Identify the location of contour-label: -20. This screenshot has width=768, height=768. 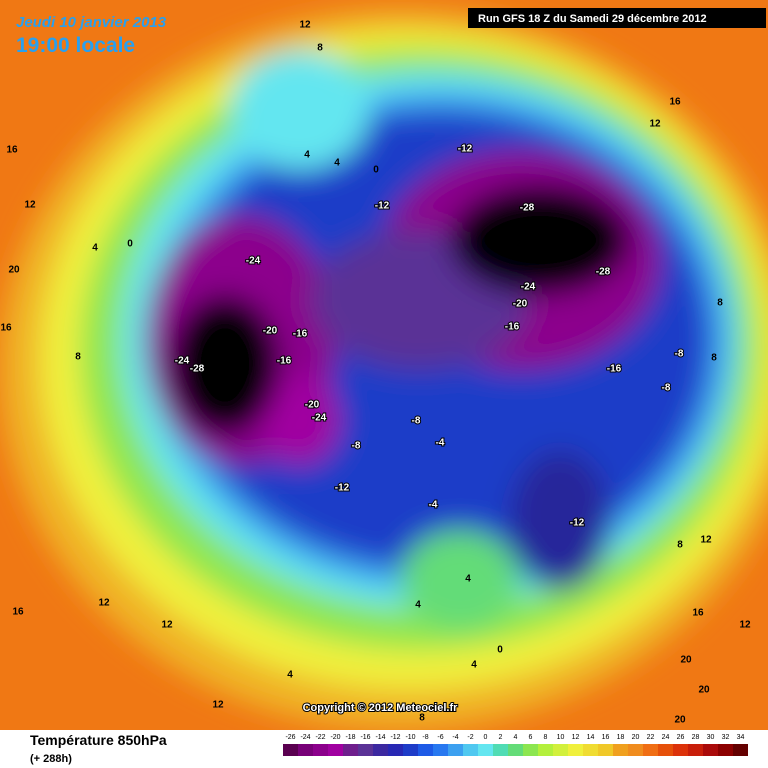
(312, 405).